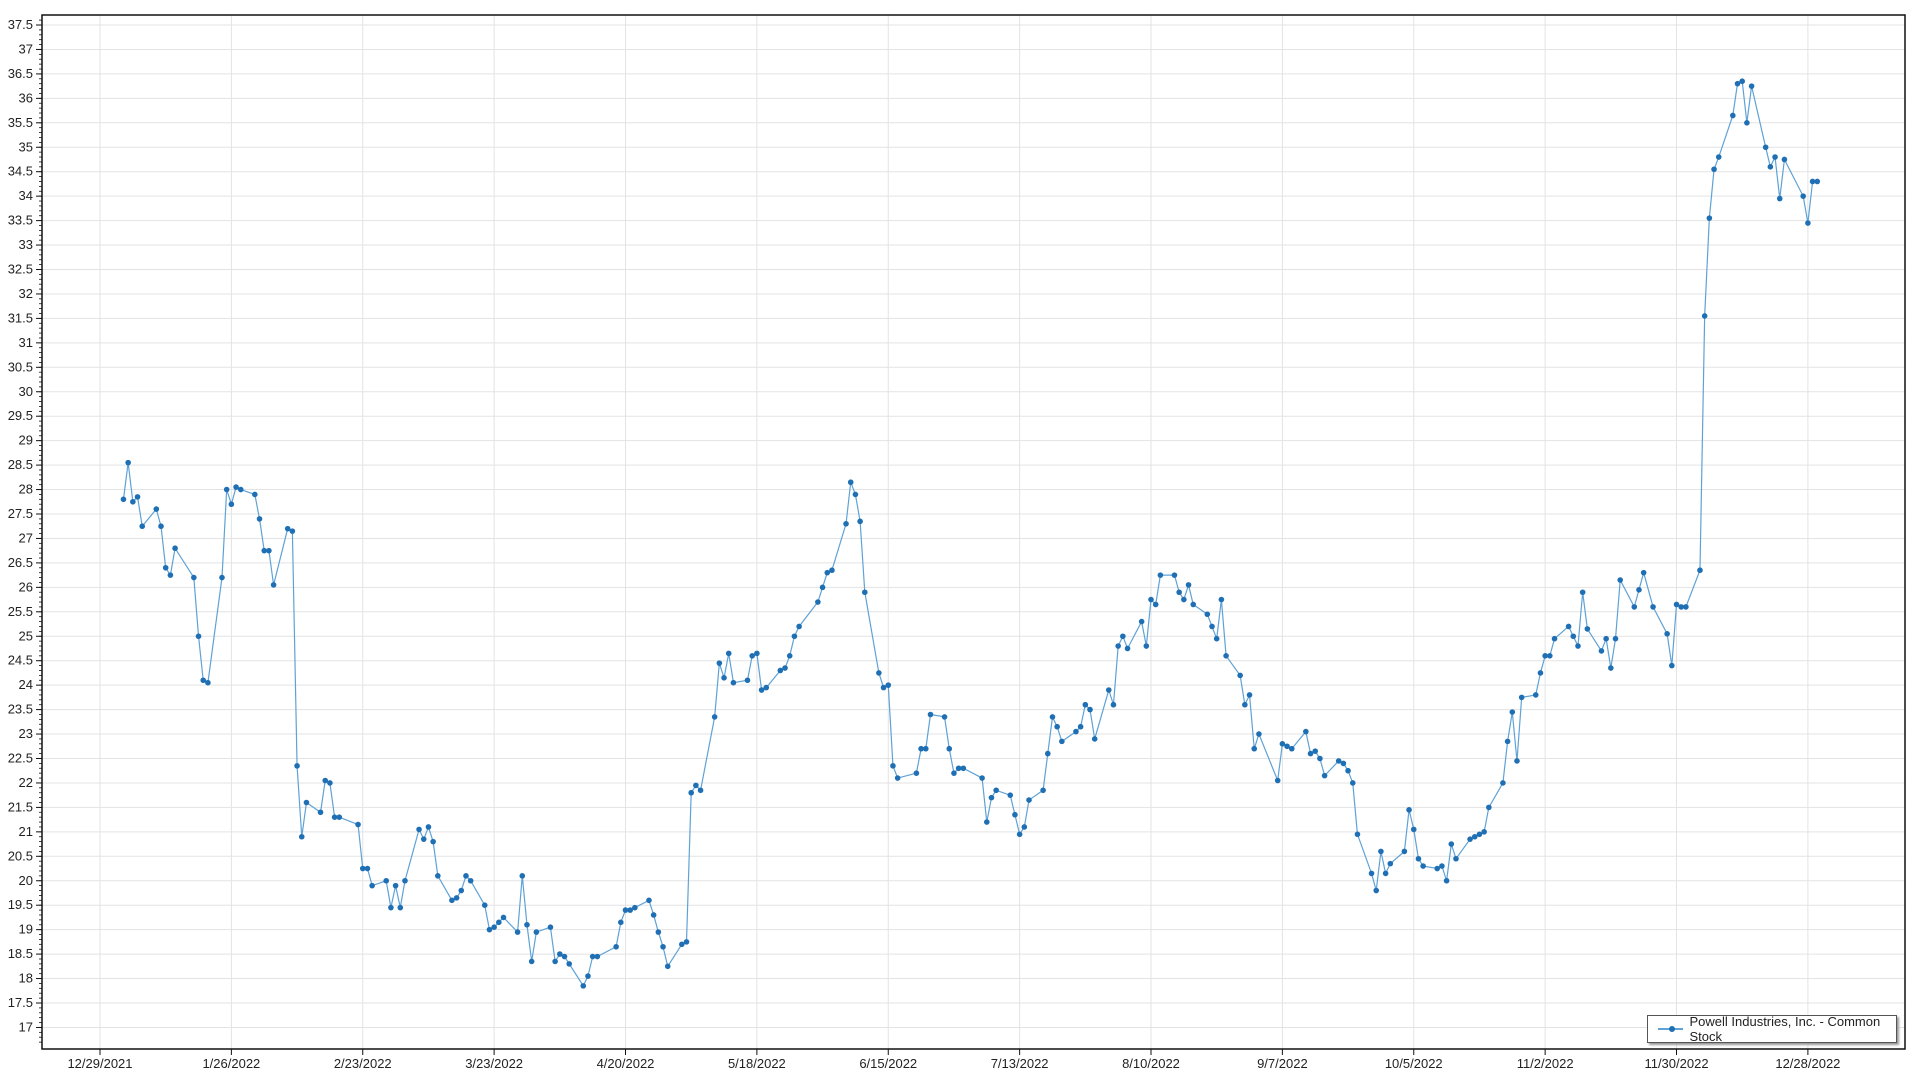 The height and width of the screenshot is (1080, 1920). I want to click on y-tick-label: 23, so click(26, 733).